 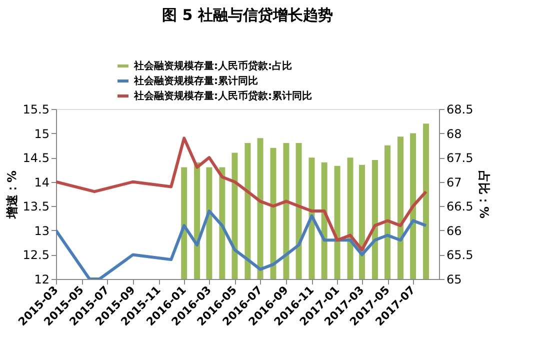 What do you see at coordinates (454, 182) in the screenshot?
I see `y2-tick-label: 67` at bounding box center [454, 182].